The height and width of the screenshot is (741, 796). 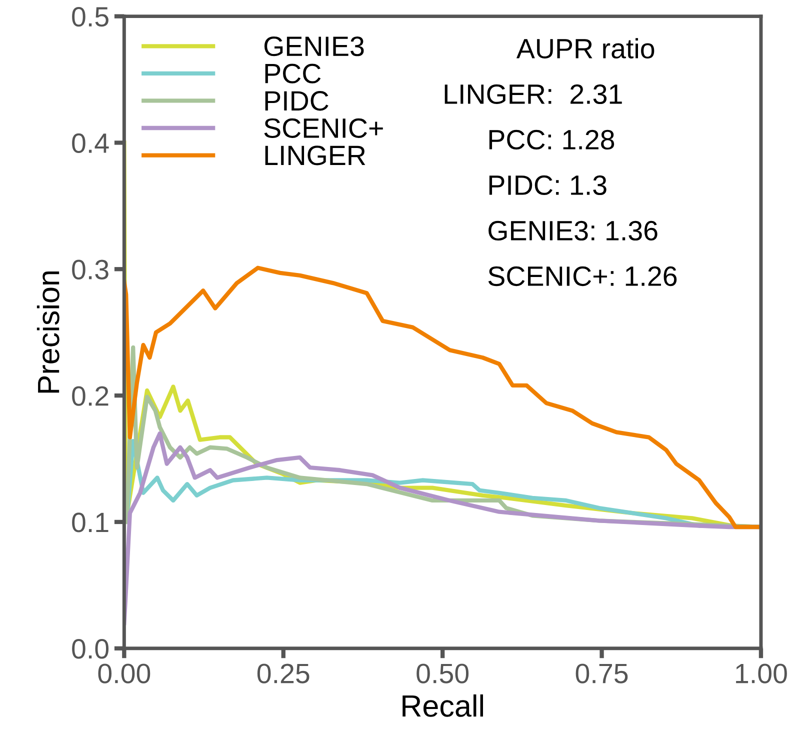 I want to click on annotation: PIDC: 1.3, so click(x=547, y=185).